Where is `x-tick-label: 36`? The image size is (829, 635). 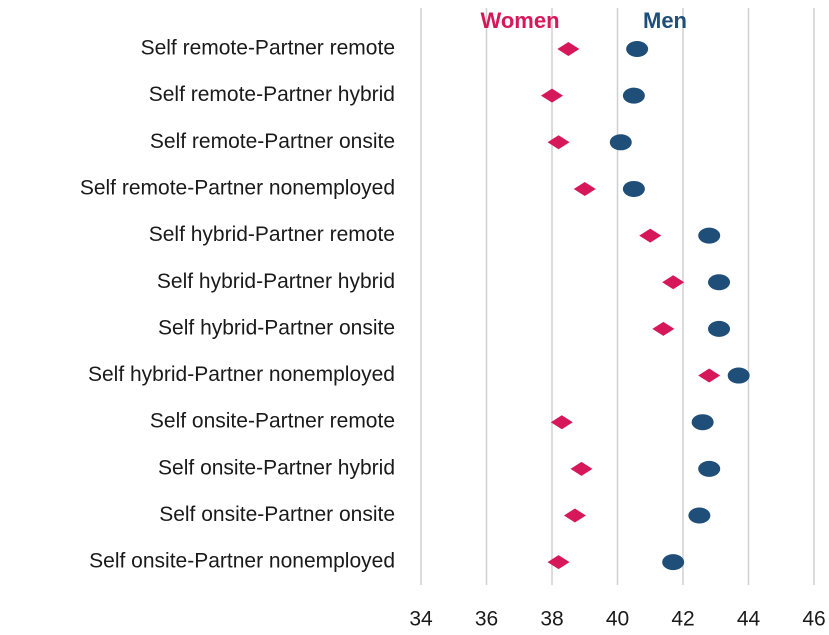 x-tick-label: 36 is located at coordinates (486, 619).